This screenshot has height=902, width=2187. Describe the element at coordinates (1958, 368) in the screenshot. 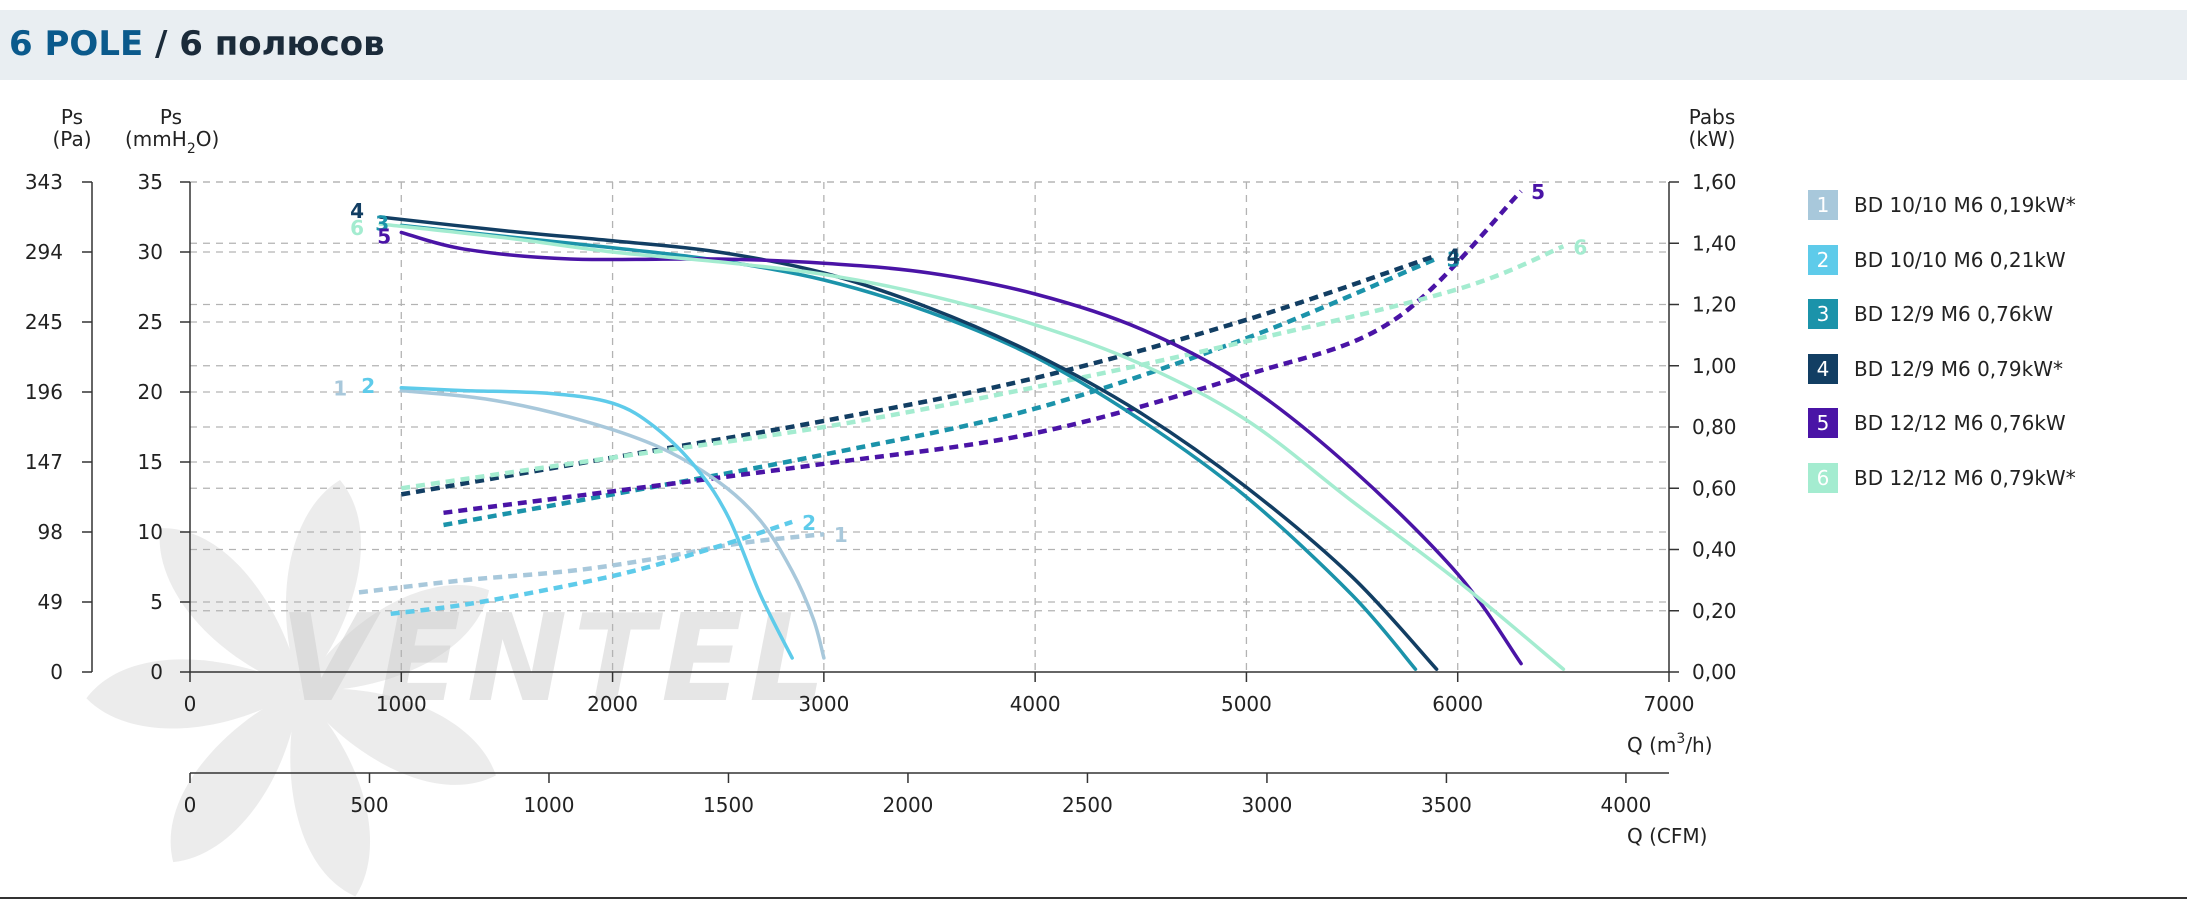

I see `legend-label: BD 12/9 M6 0,79kW*` at that location.